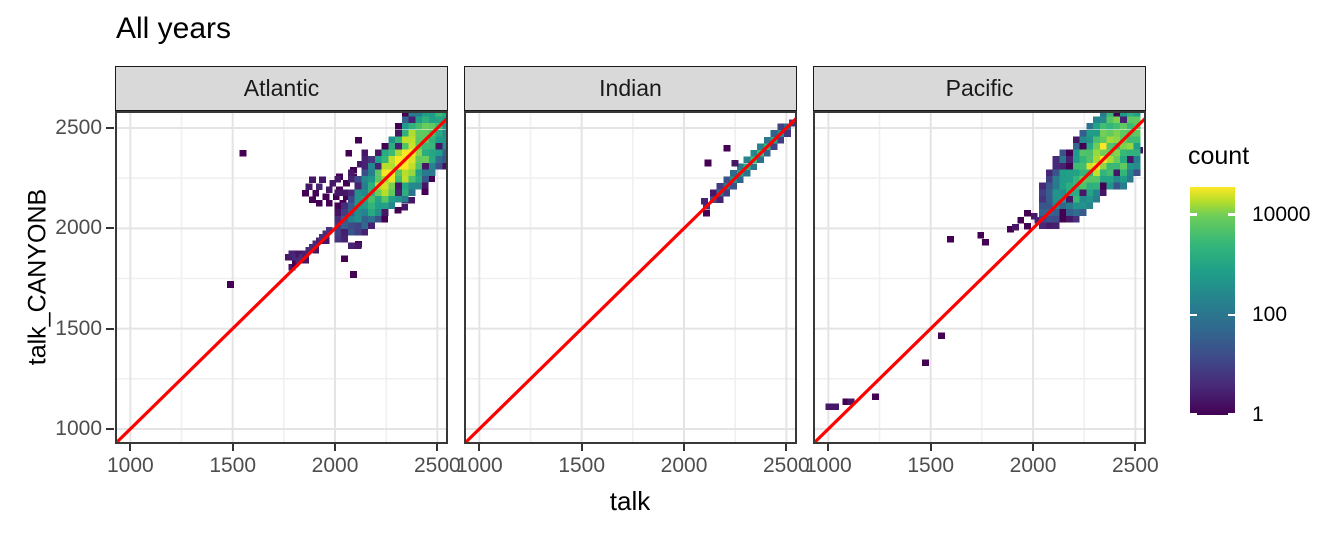  Describe the element at coordinates (78, 428) in the screenshot. I see `y-tick-label: 1000` at that location.